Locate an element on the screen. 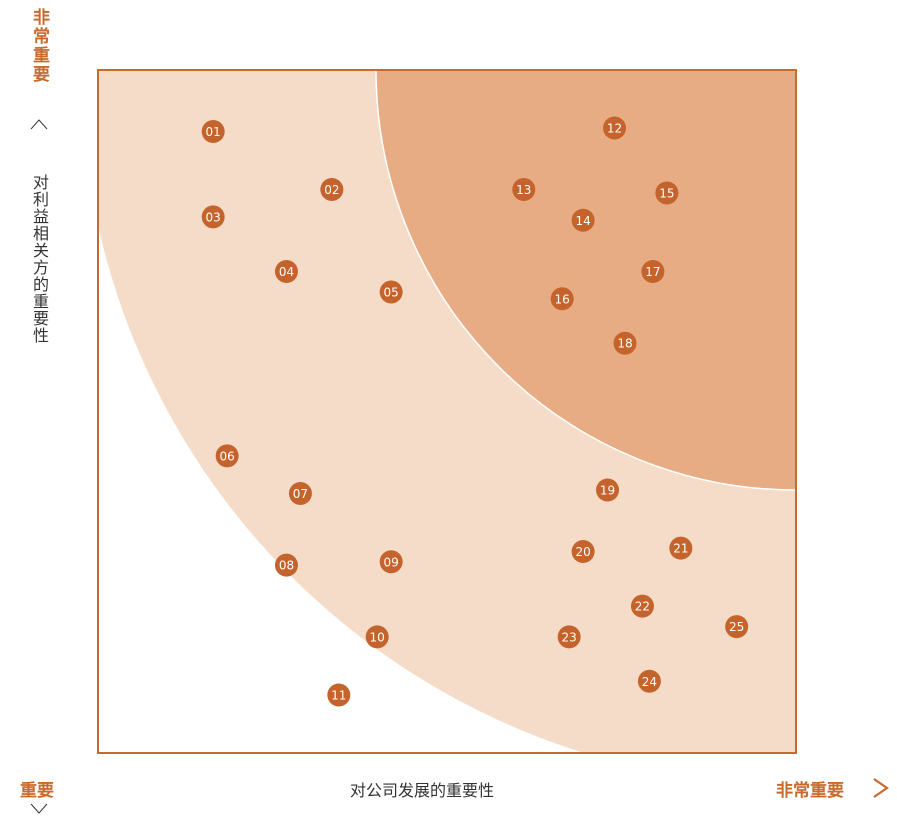  data-point-label: 16 is located at coordinates (562, 299).